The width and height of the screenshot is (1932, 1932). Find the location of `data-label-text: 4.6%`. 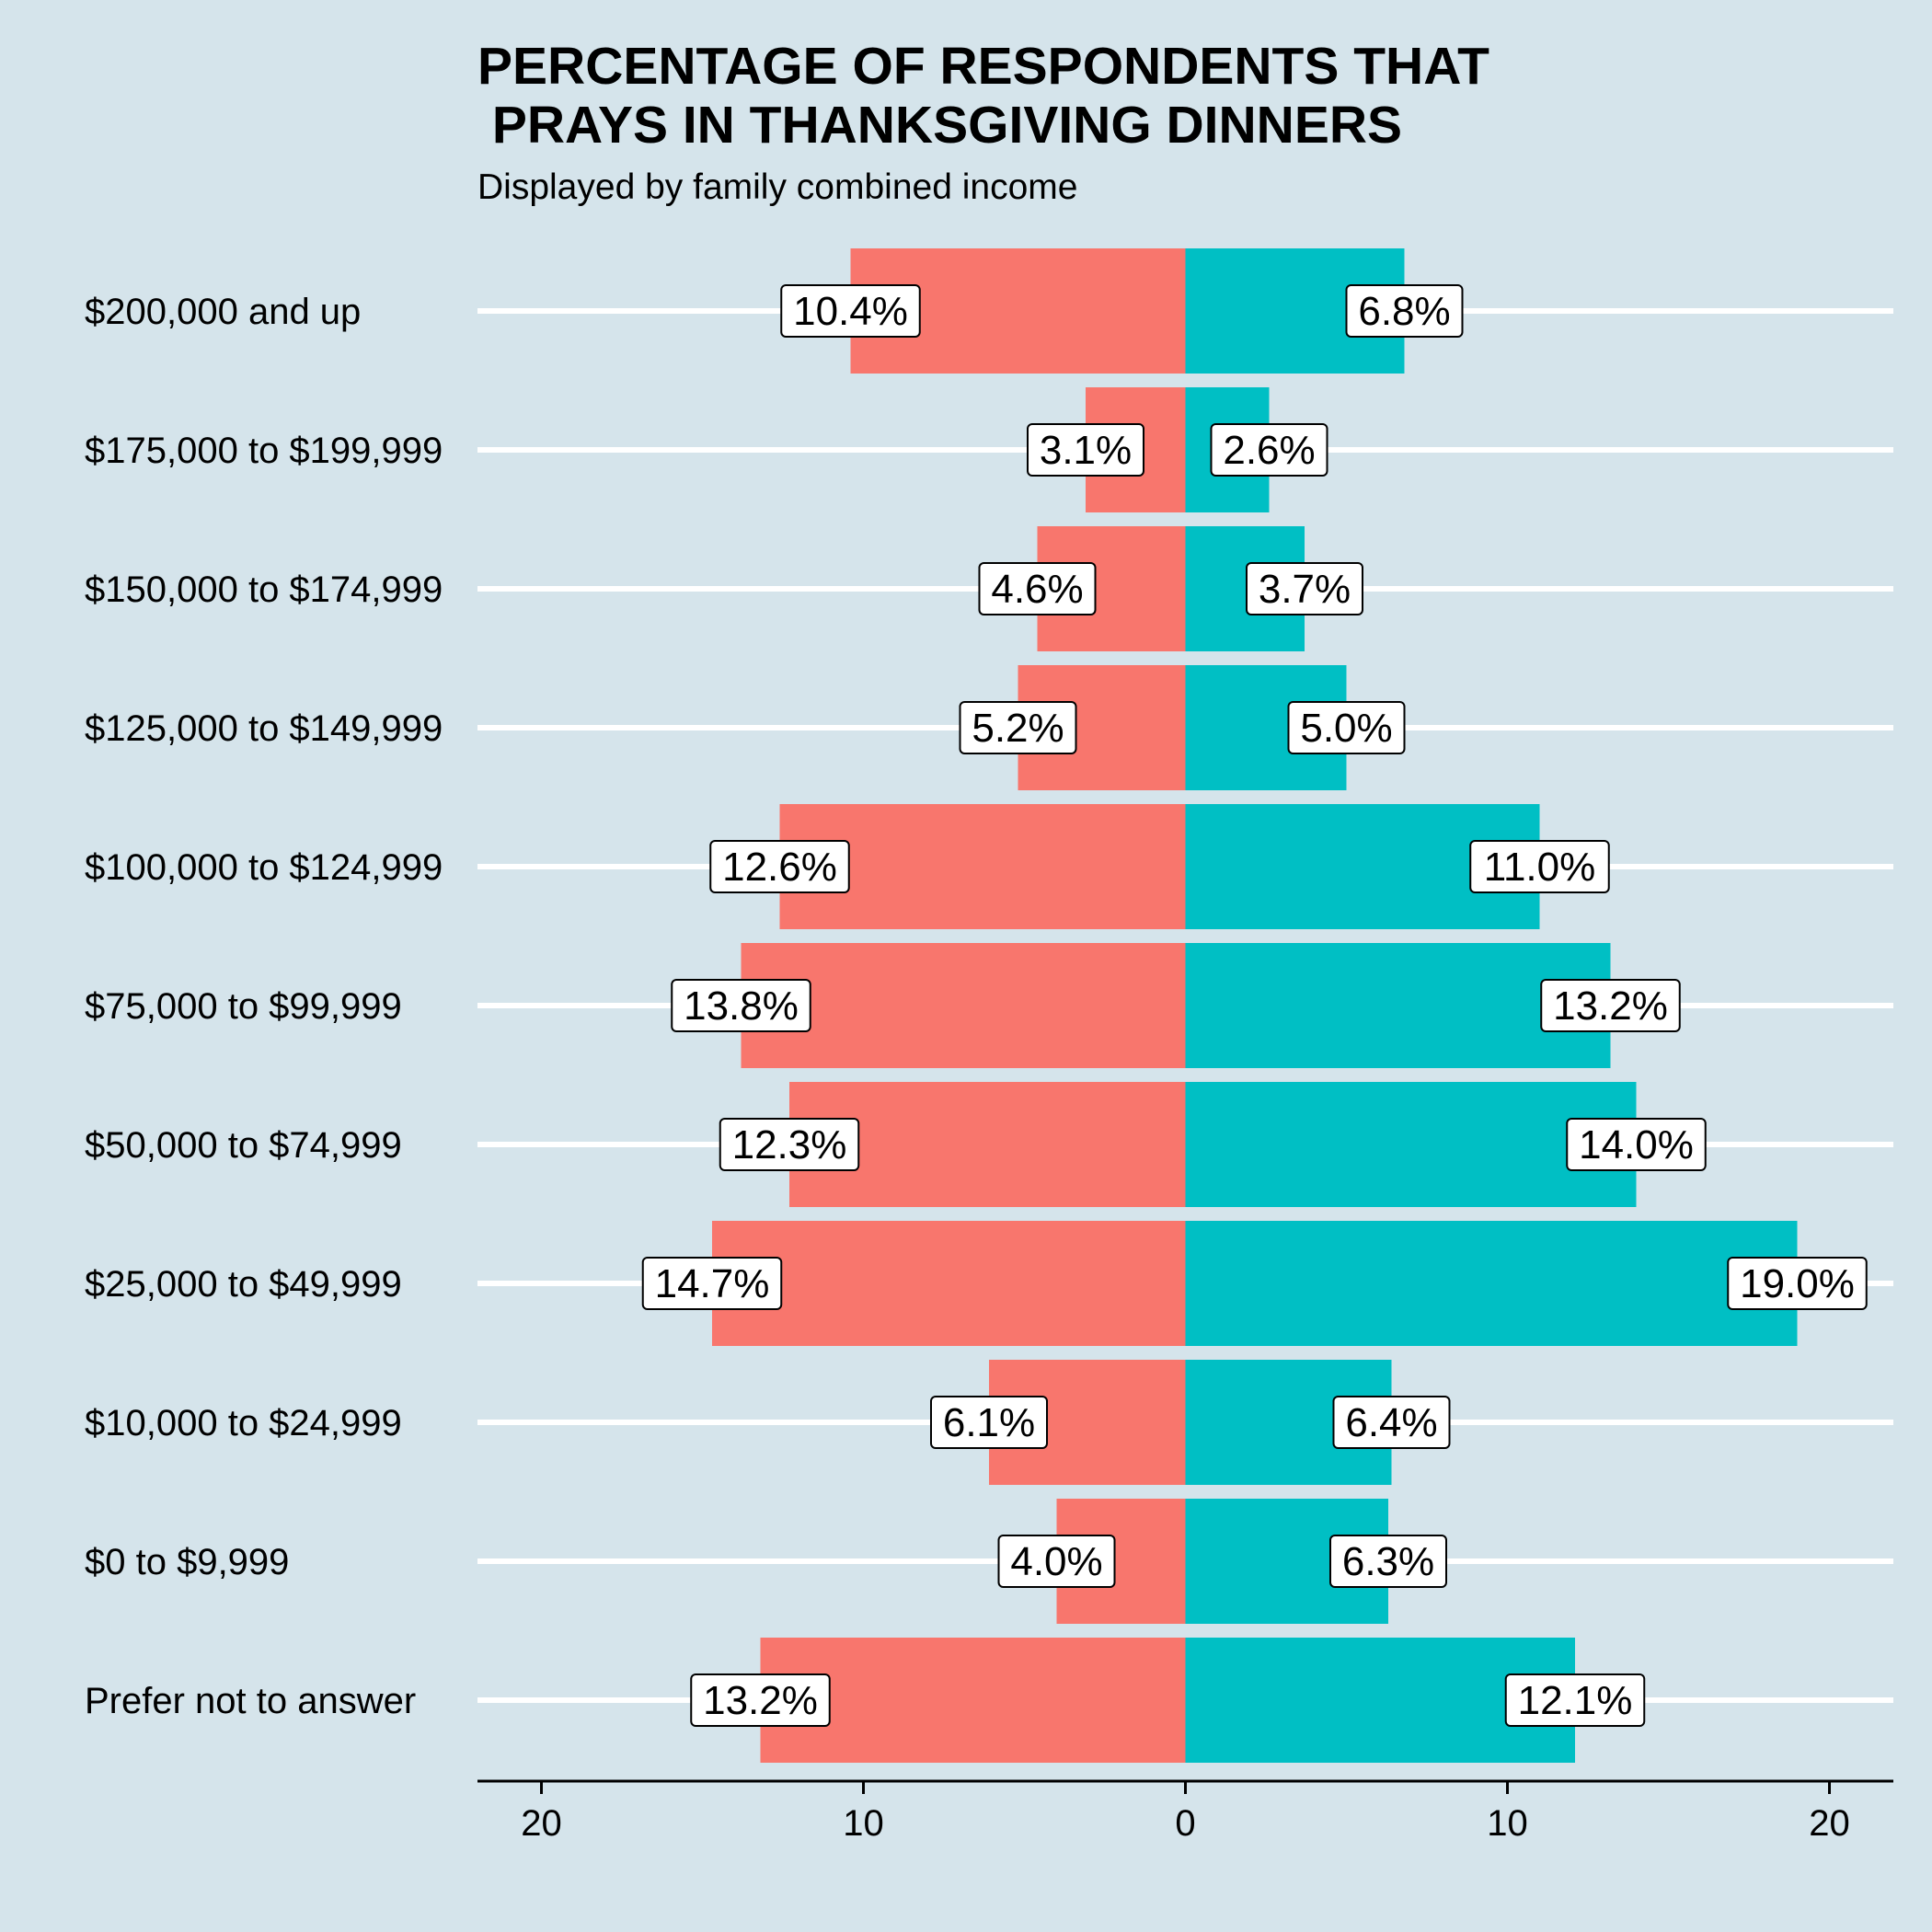

data-label-text: 4.6% is located at coordinates (1037, 589).